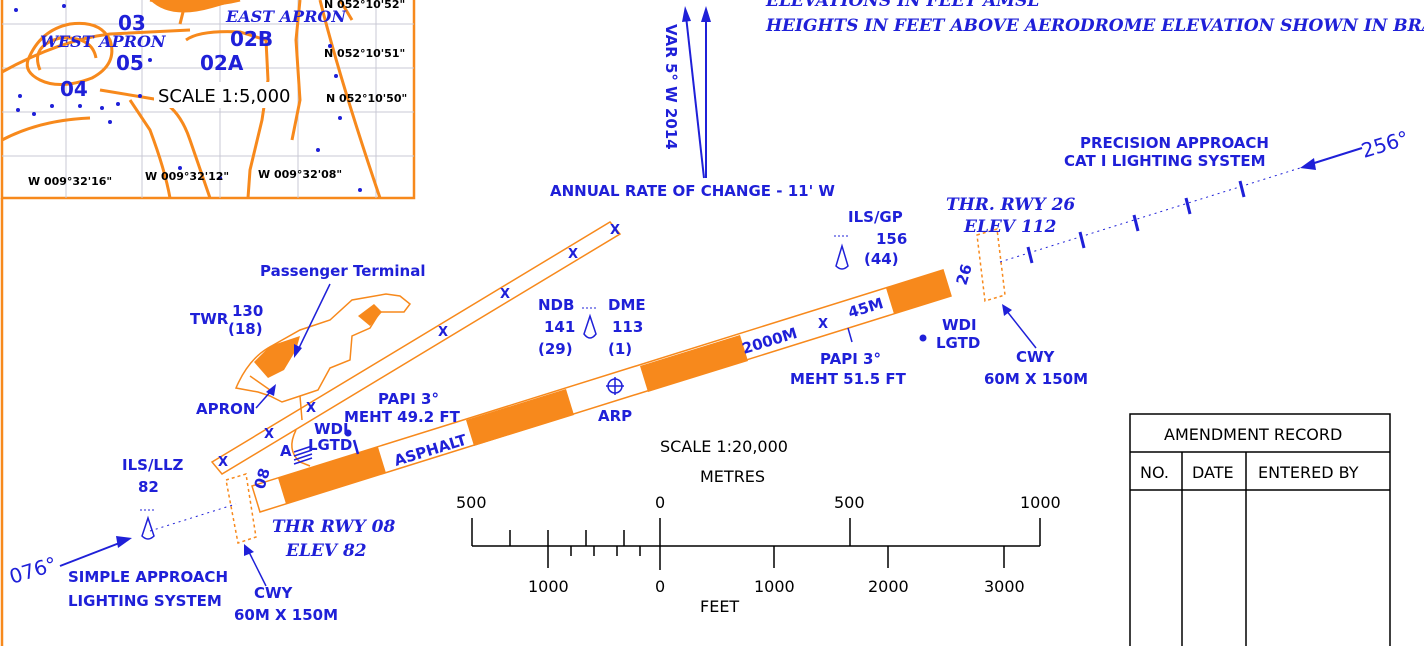 The height and width of the screenshot is (646, 1424). I want to click on ils-gp-symbol, so click(842, 252).